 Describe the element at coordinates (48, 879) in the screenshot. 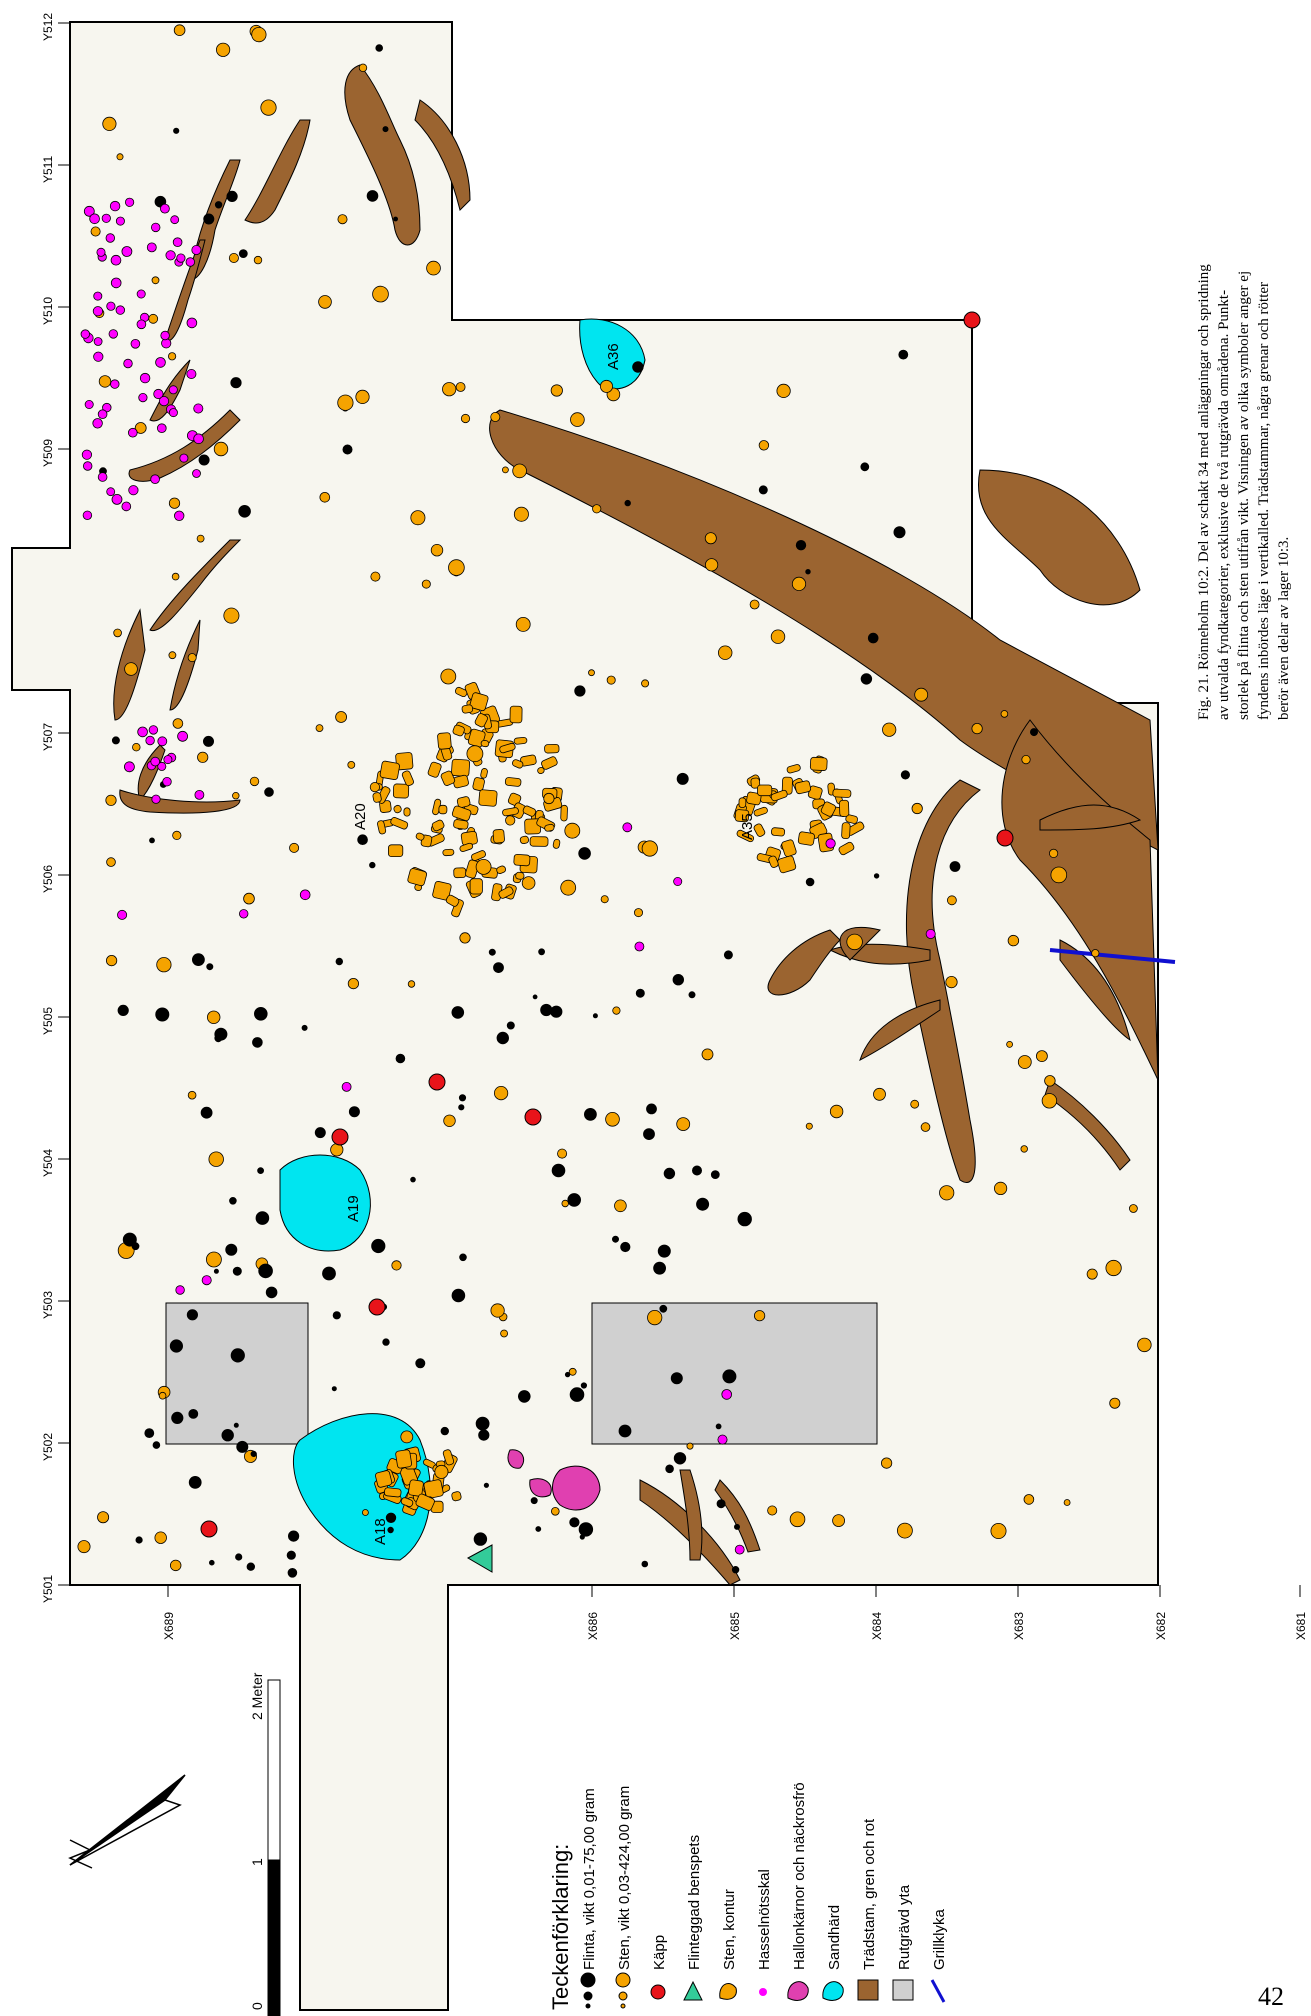

I see `y-tick-label: Y506` at that location.